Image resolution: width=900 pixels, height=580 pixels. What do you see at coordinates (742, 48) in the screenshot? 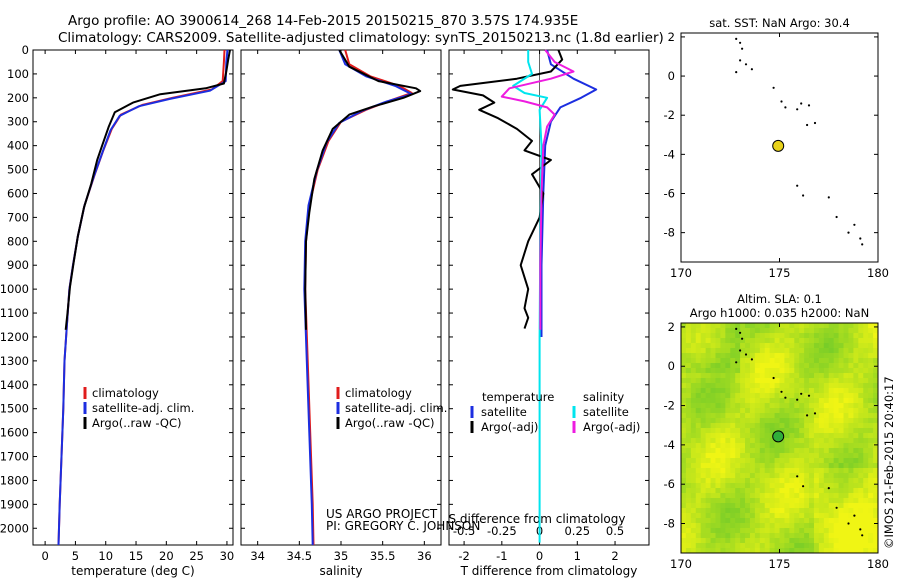
I see `island-dot` at bounding box center [742, 48].